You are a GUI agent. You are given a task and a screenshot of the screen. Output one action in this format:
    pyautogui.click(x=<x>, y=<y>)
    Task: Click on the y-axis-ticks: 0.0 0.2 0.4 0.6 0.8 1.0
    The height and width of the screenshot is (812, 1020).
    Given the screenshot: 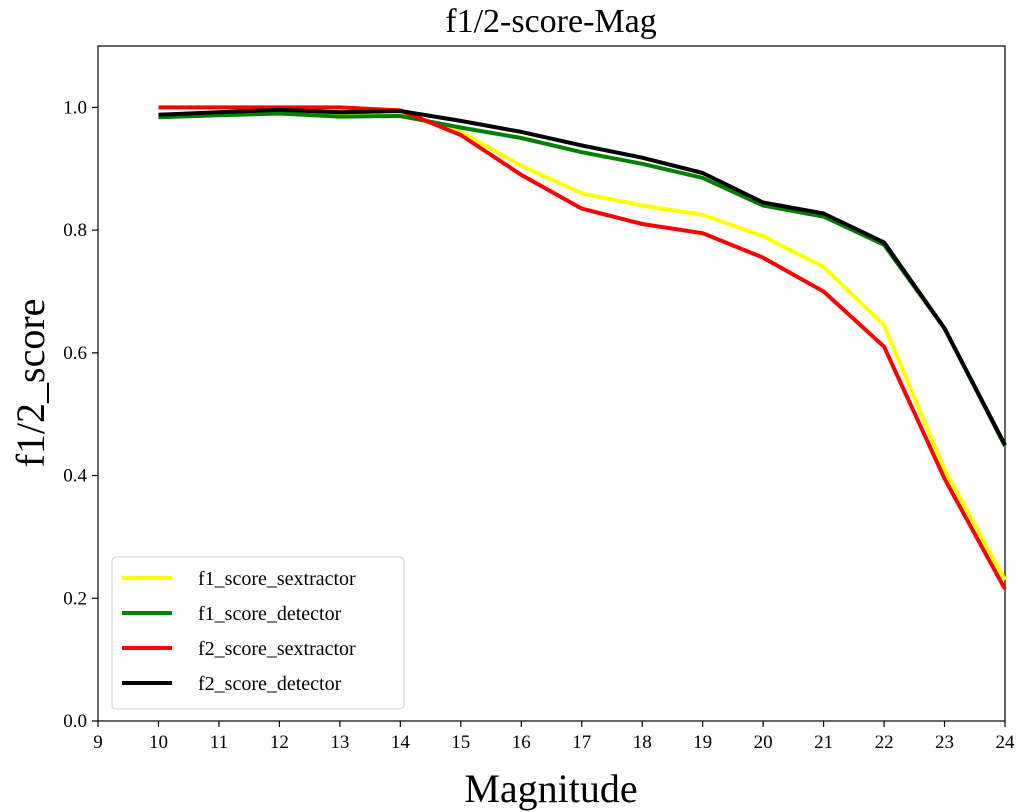 What is the action you would take?
    pyautogui.click(x=80, y=414)
    